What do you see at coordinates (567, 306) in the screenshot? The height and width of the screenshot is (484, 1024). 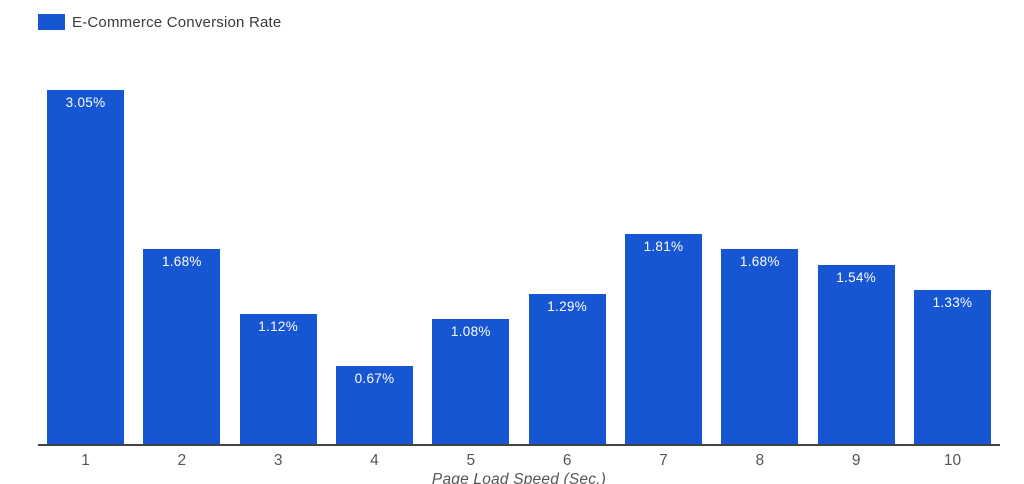 I see `bar-value-label: 1.29%` at bounding box center [567, 306].